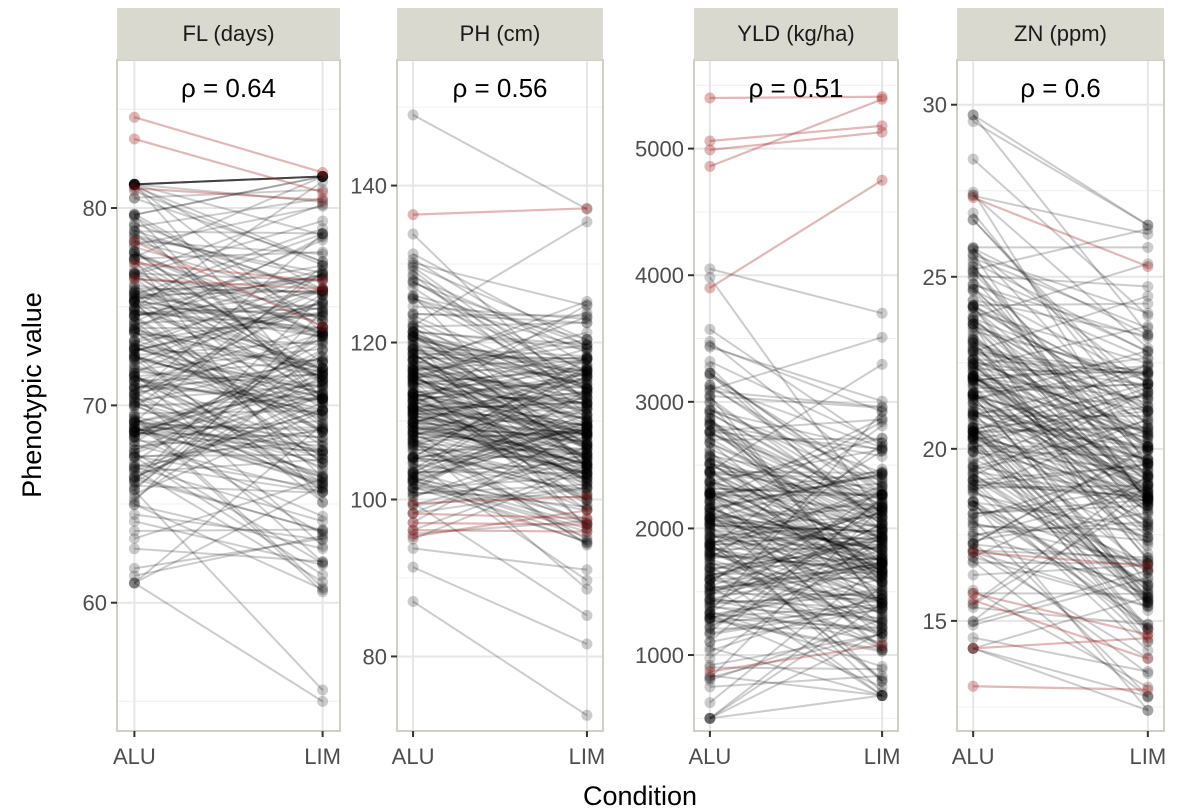 This screenshot has height=811, width=1185. What do you see at coordinates (1060, 412) in the screenshot?
I see `series-lines` at bounding box center [1060, 412].